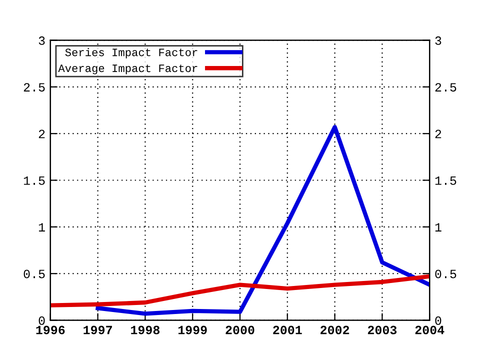  I want to click on x-tick-label: 1998, so click(145, 330).